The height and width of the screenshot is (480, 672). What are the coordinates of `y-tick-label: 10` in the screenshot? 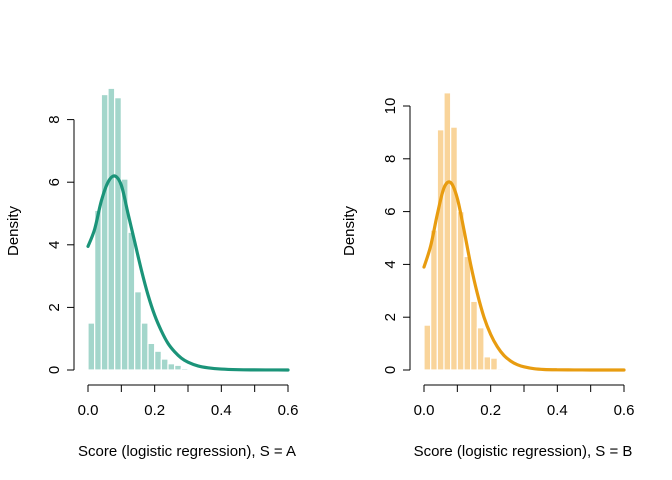 It's located at (390, 106).